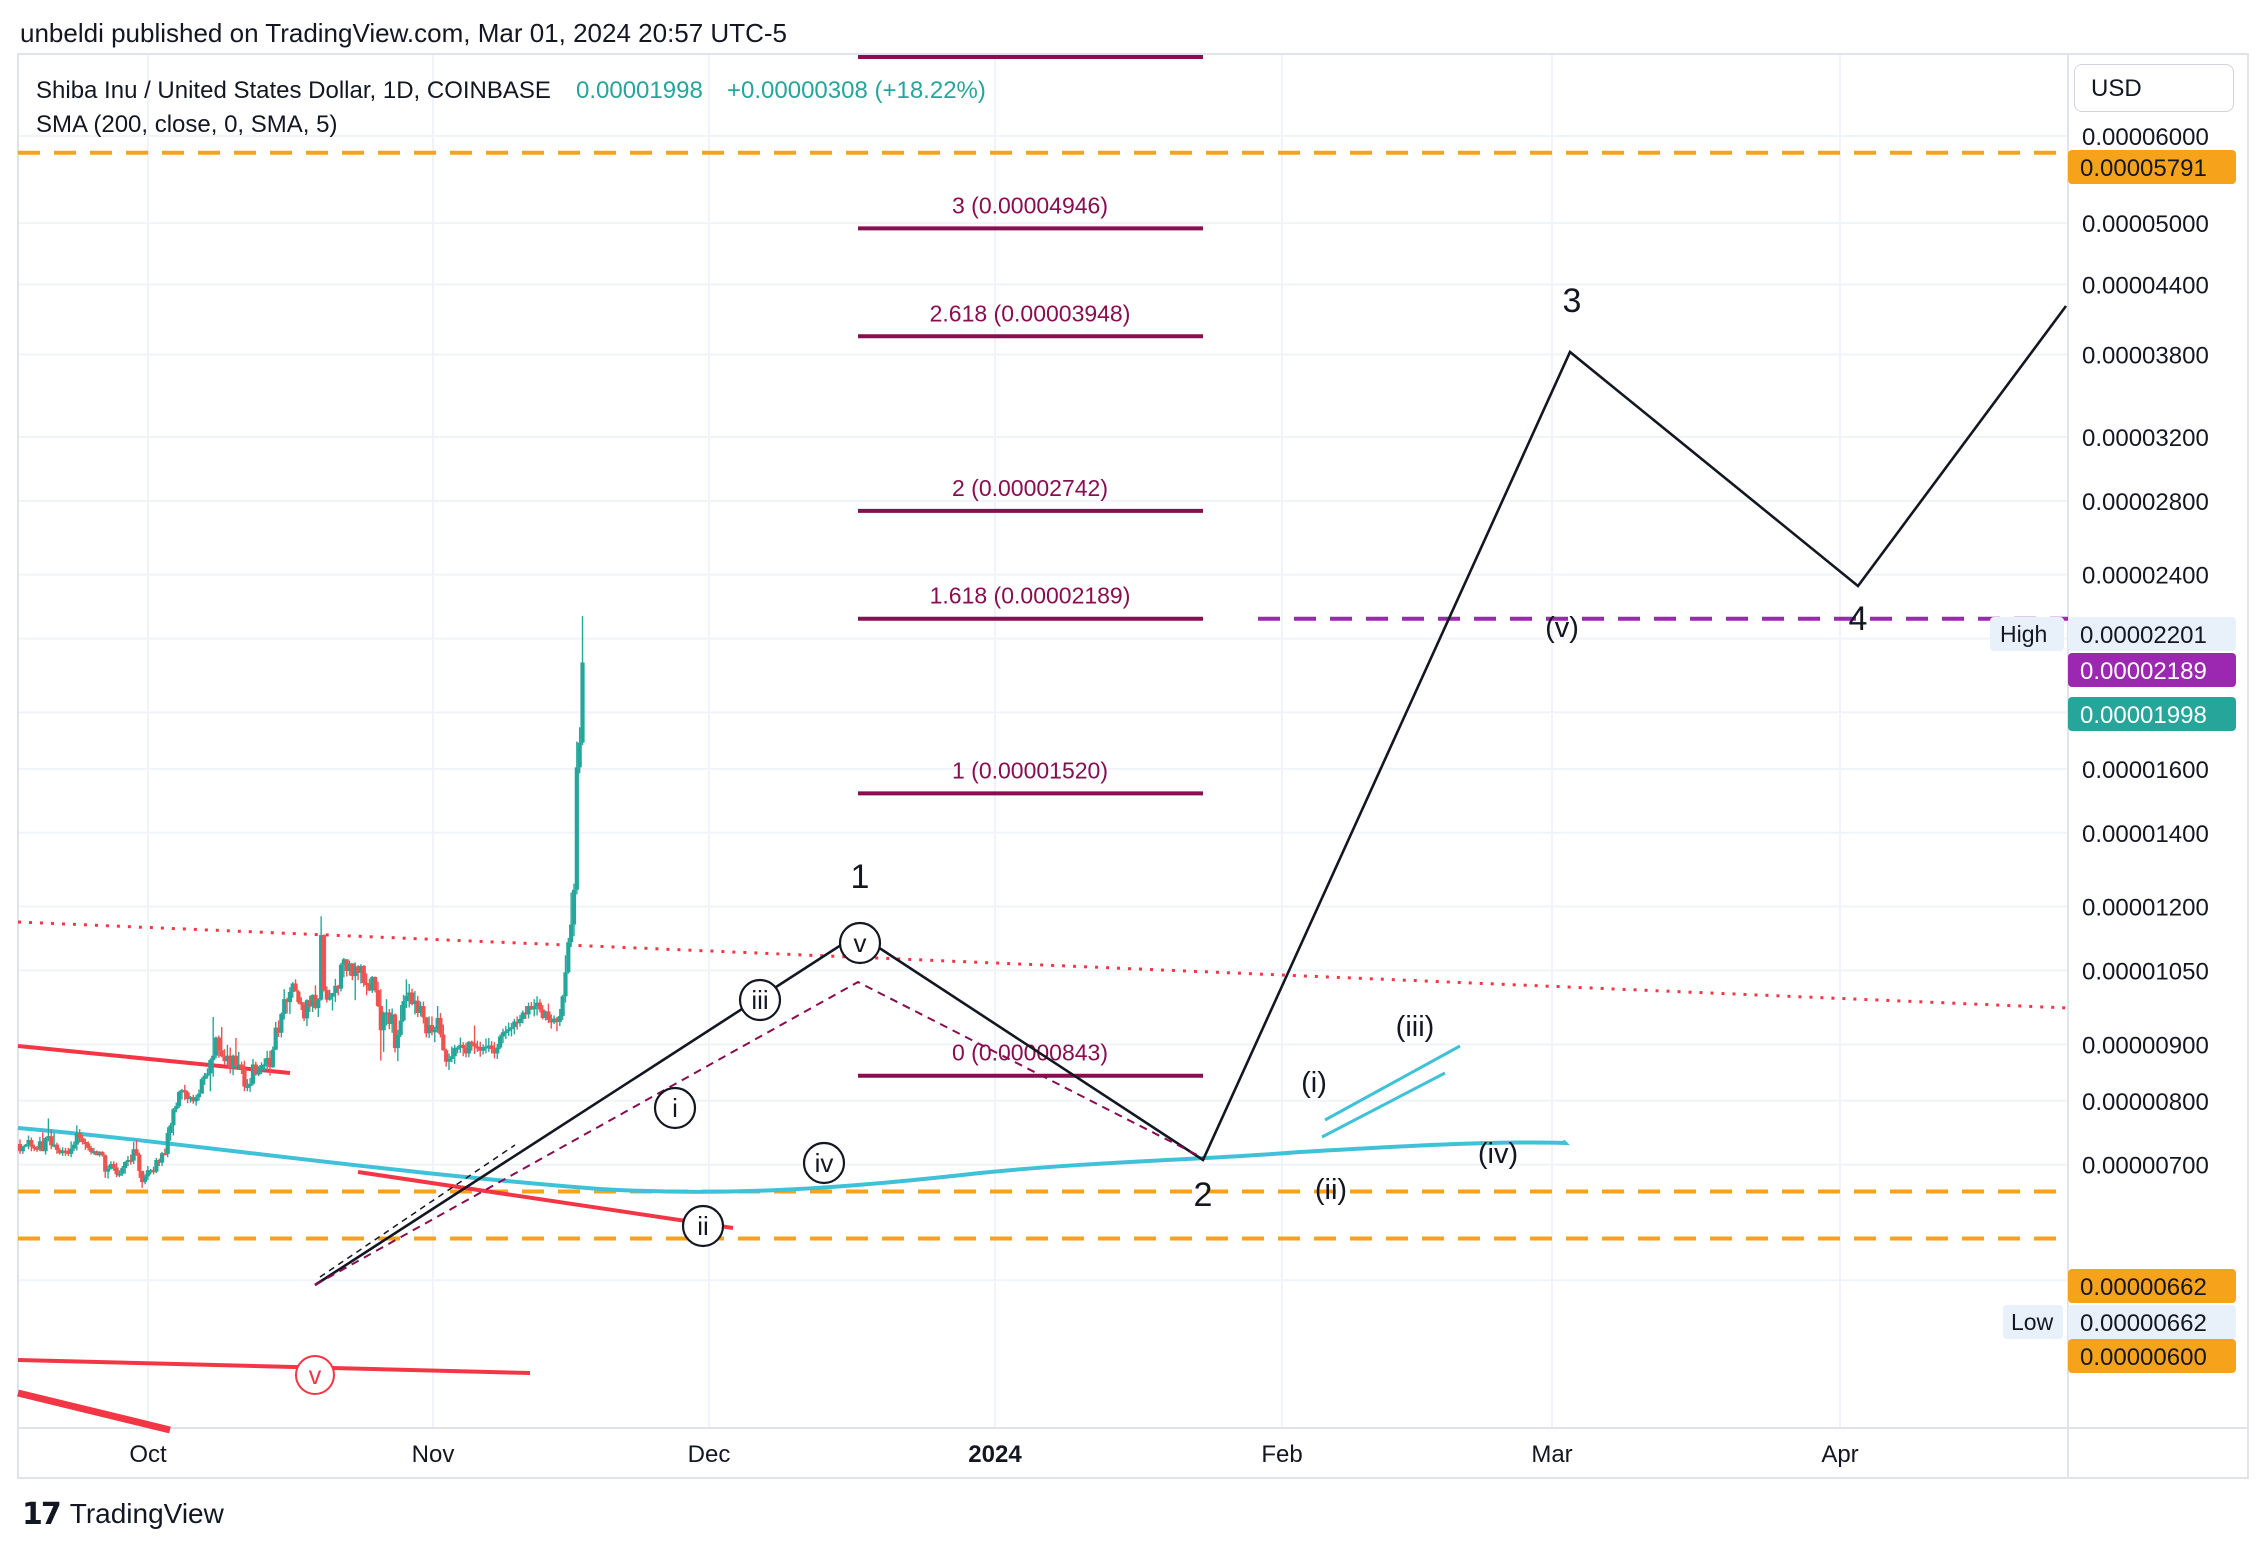 Image resolution: width=2264 pixels, height=1548 pixels. Describe the element at coordinates (675, 1108) in the screenshot. I see `wave-circle-text: i` at that location.